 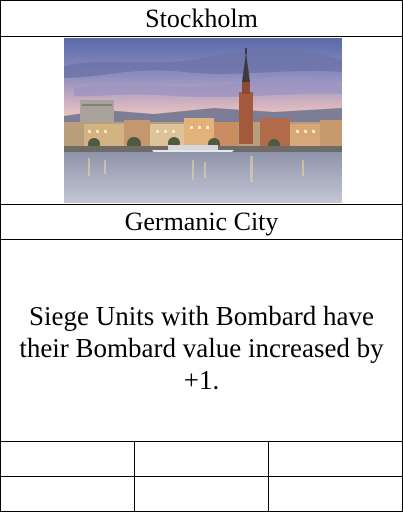 I want to click on card-type-line: Germanic City, so click(x=201, y=222).